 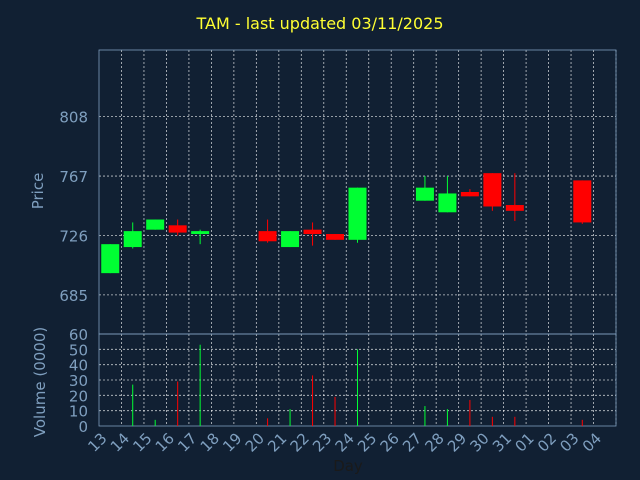 What do you see at coordinates (78, 366) in the screenshot?
I see `volume-tick-label: 40` at bounding box center [78, 366].